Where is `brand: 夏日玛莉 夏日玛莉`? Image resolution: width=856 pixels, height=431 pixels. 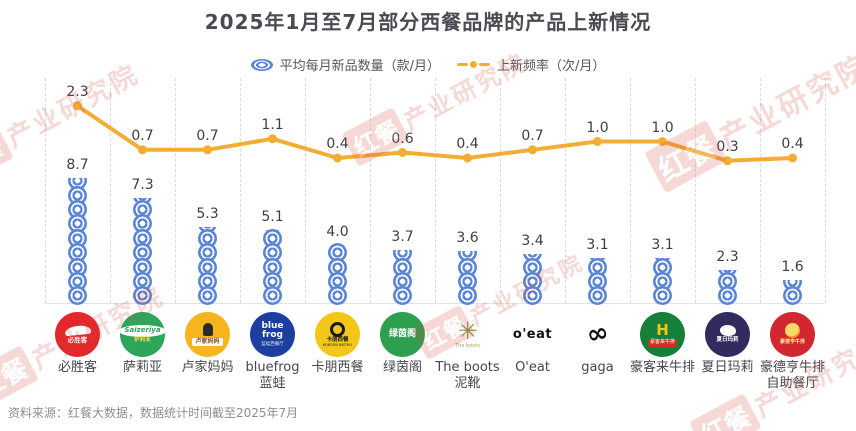
brand: 夏日玛莉 夏日玛莉 is located at coordinates (728, 344).